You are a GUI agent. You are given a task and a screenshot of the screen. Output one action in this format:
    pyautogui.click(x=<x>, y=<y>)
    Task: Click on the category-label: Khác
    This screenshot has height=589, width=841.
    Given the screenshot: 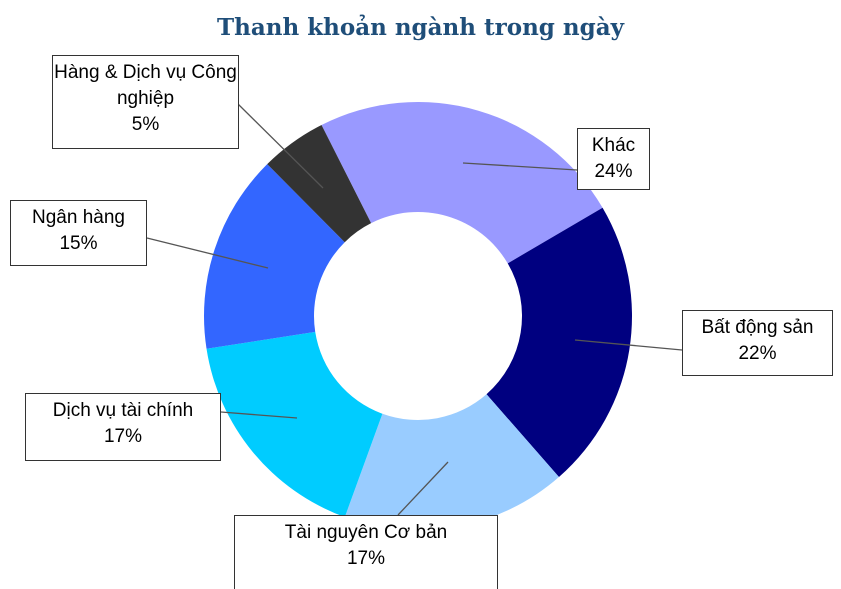 What is the action you would take?
    pyautogui.click(x=613, y=145)
    